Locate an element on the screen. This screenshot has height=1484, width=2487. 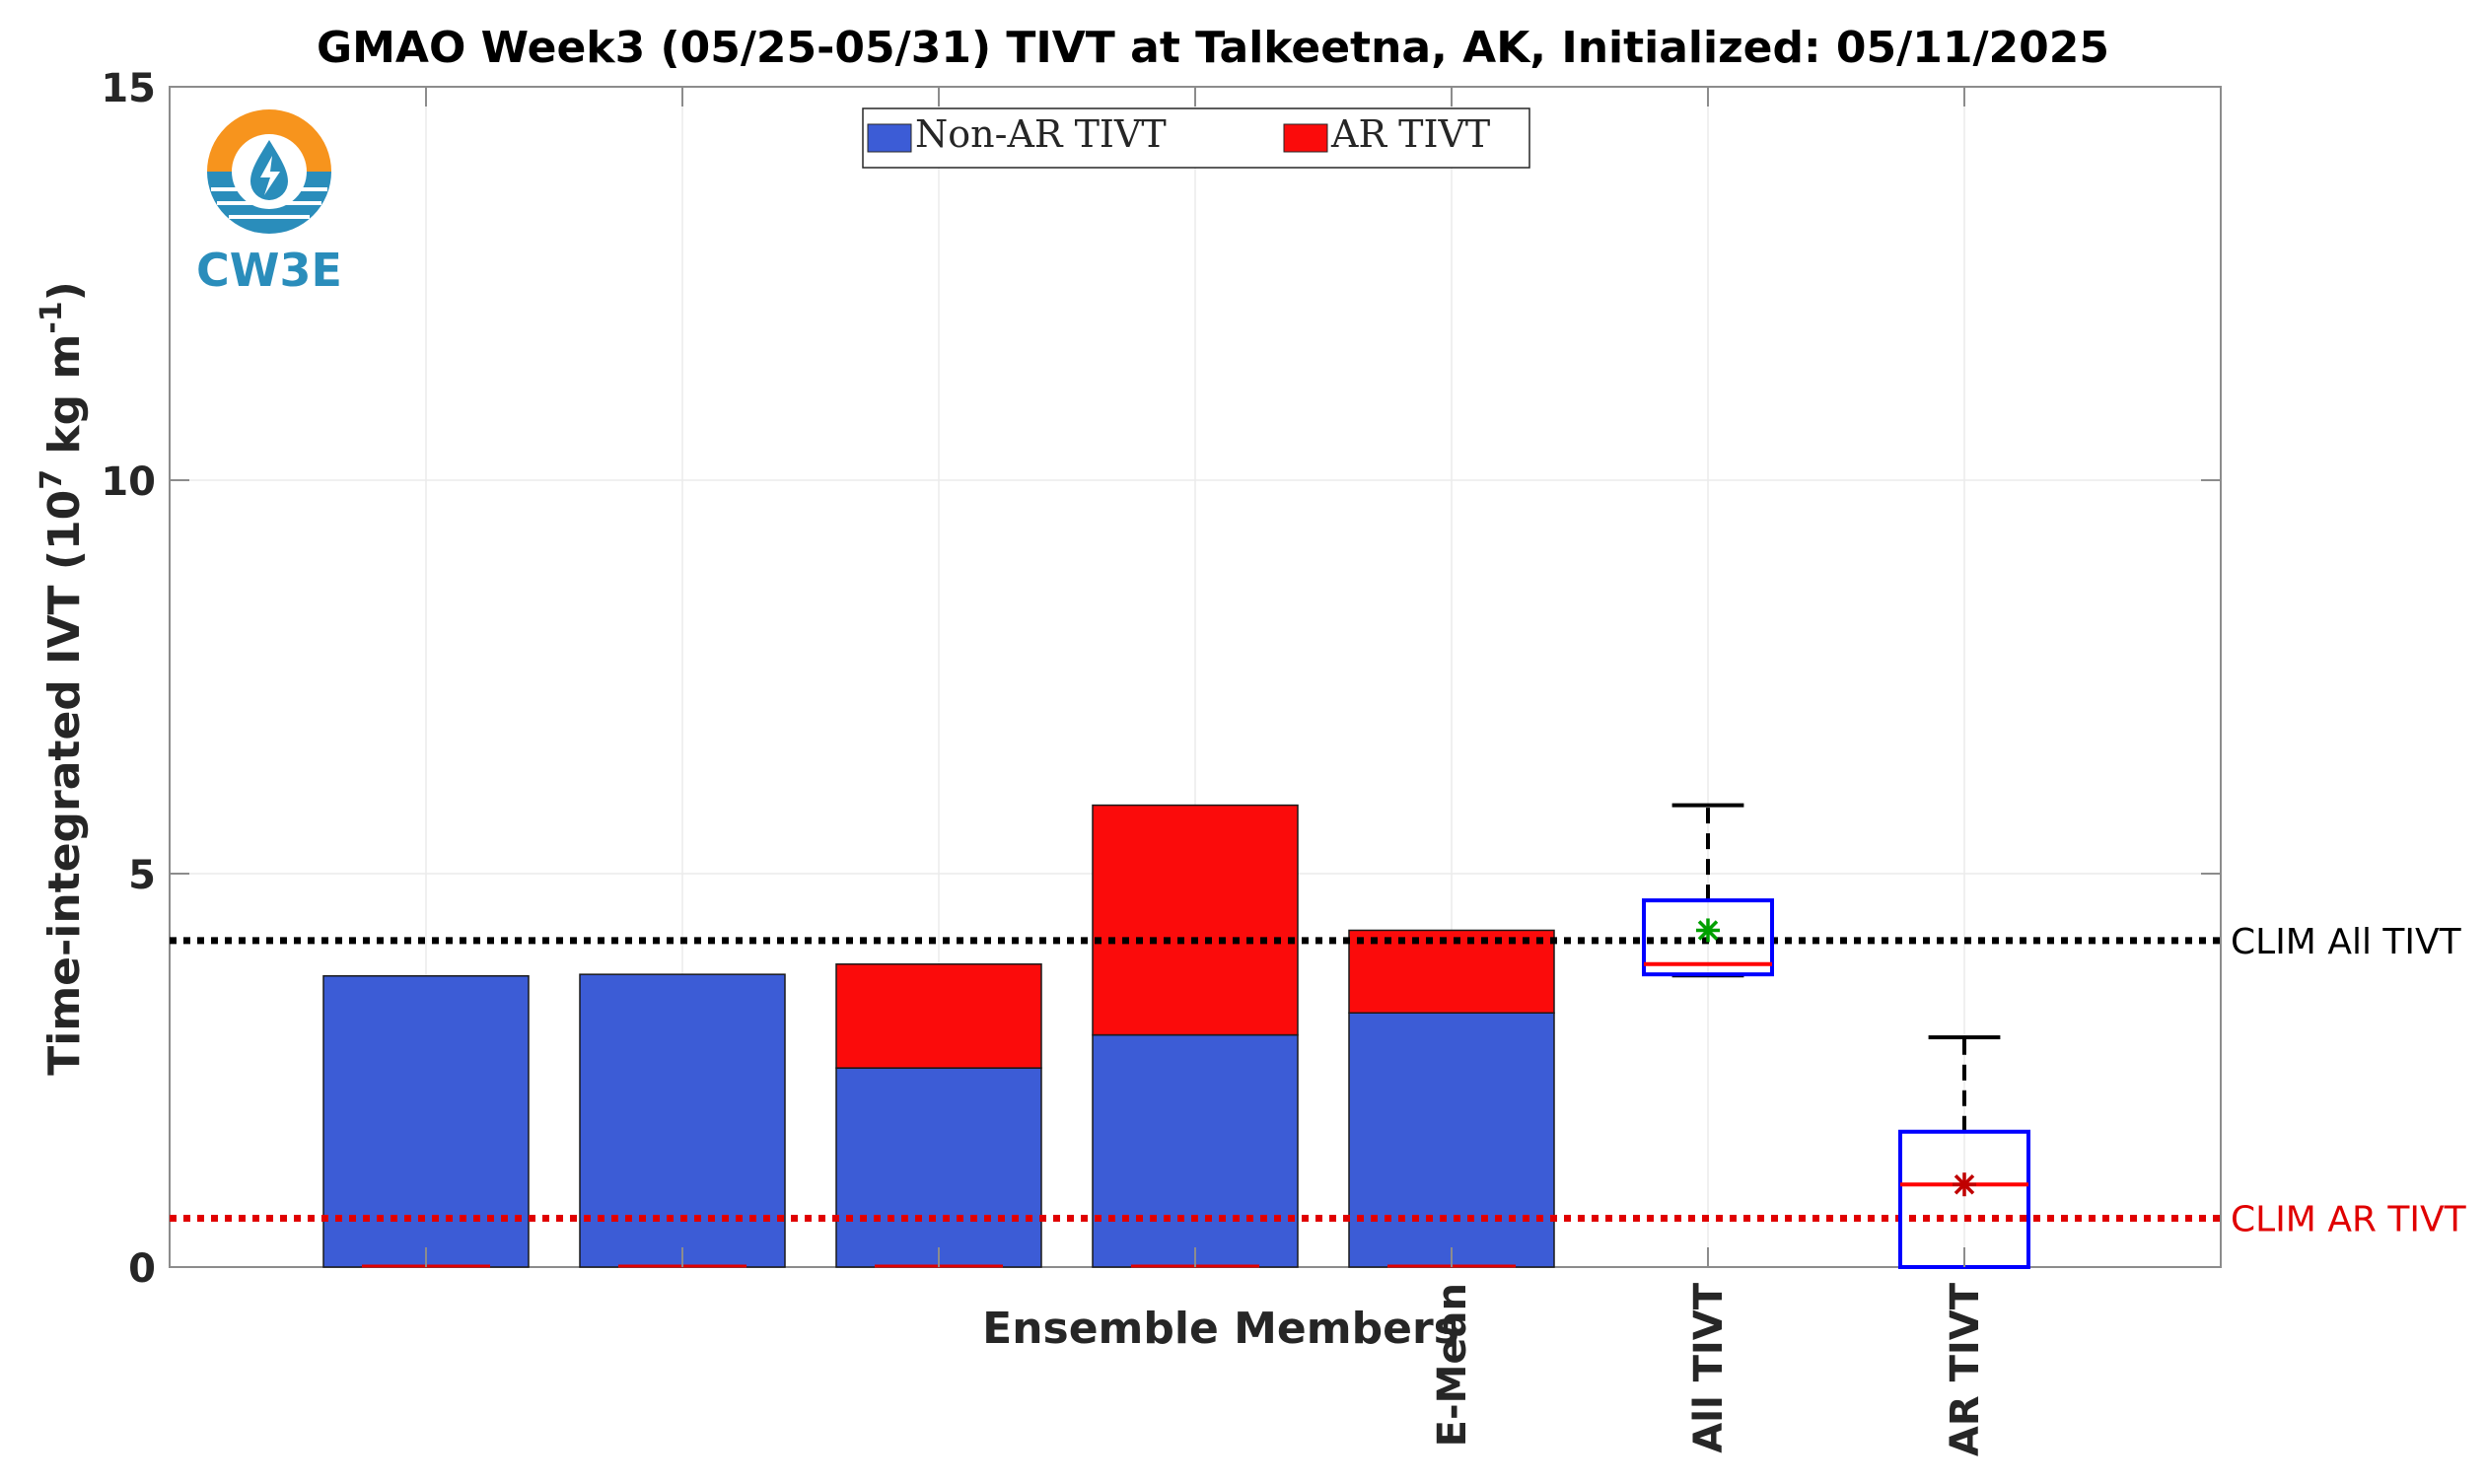
boxplot-ar-tivt is located at coordinates (1964, 1152).